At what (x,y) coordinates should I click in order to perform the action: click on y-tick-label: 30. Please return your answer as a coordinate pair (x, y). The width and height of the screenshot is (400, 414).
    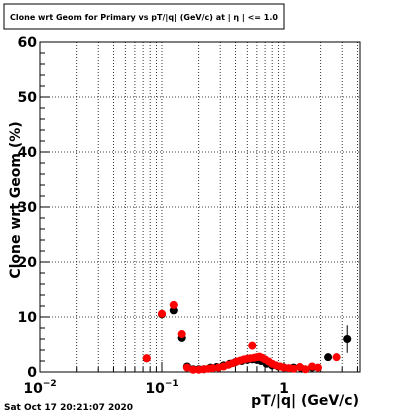
    Looking at the image, I should click on (28, 208).